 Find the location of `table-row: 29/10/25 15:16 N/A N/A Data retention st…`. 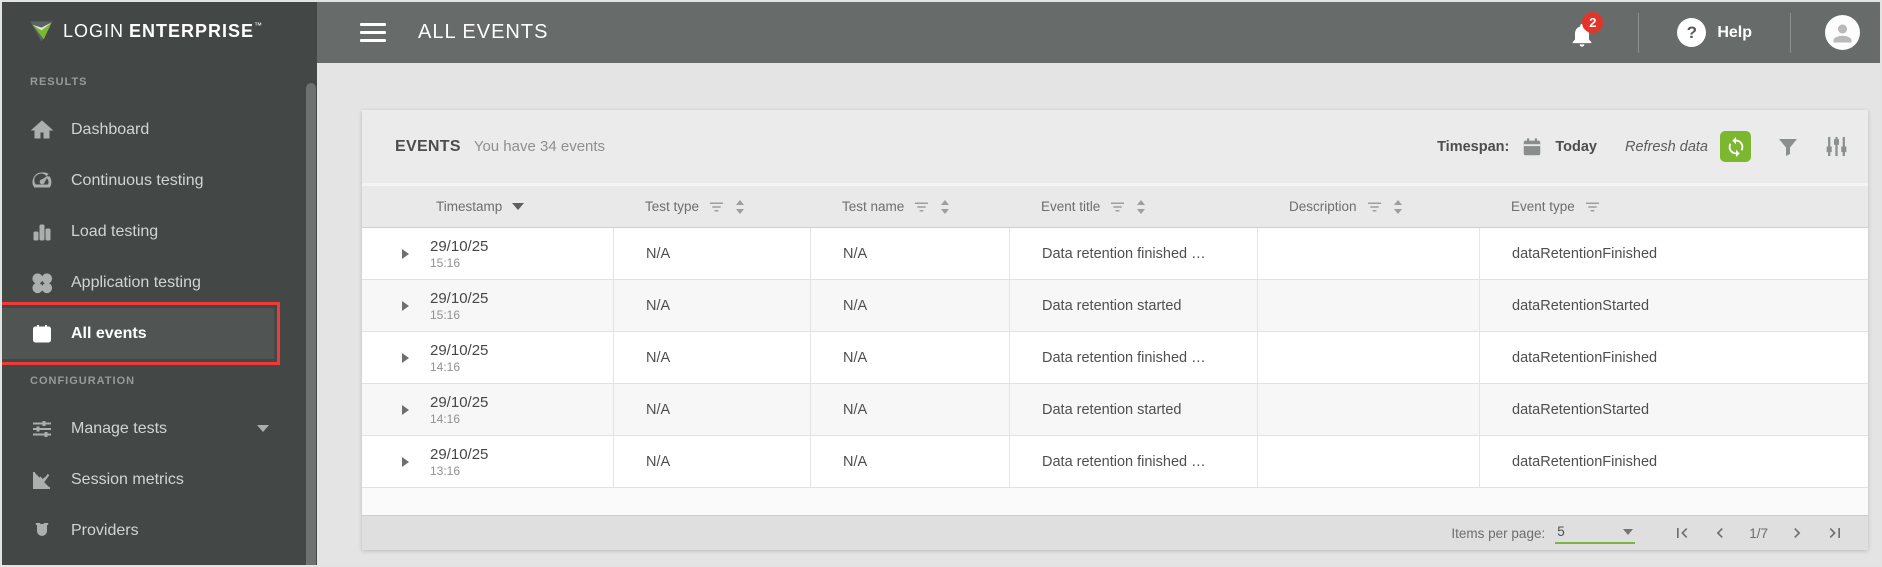

table-row: 29/10/25 15:16 N/A N/A Data retention st… is located at coordinates (1115, 306).